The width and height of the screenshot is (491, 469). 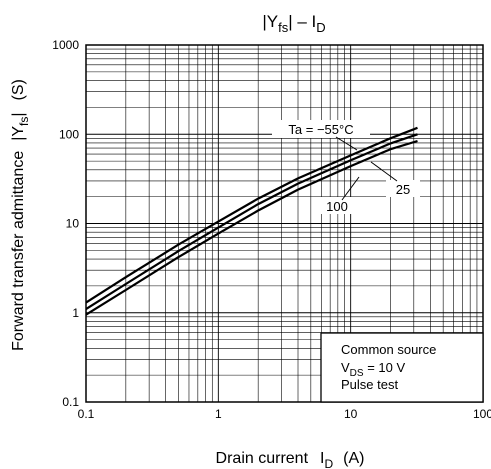 I want to click on x-axis-label: Drain current ID (A), so click(x=290, y=459).